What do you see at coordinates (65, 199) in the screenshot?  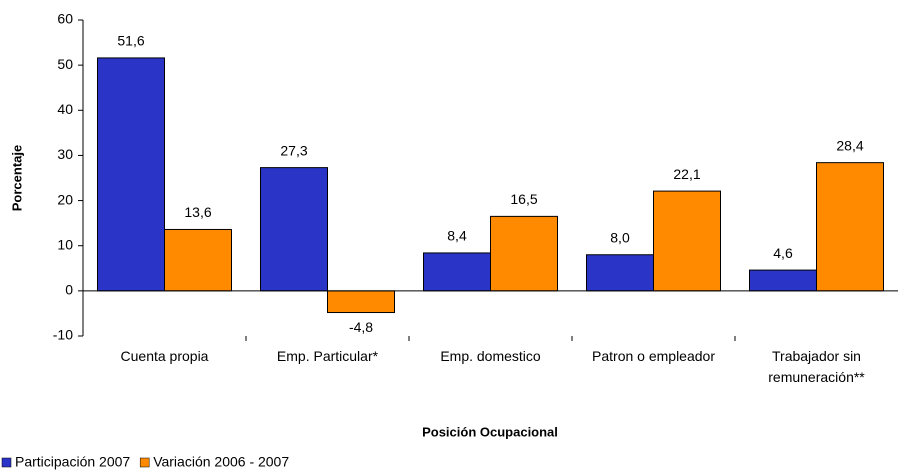 I see `y-tick-label: 20` at bounding box center [65, 199].